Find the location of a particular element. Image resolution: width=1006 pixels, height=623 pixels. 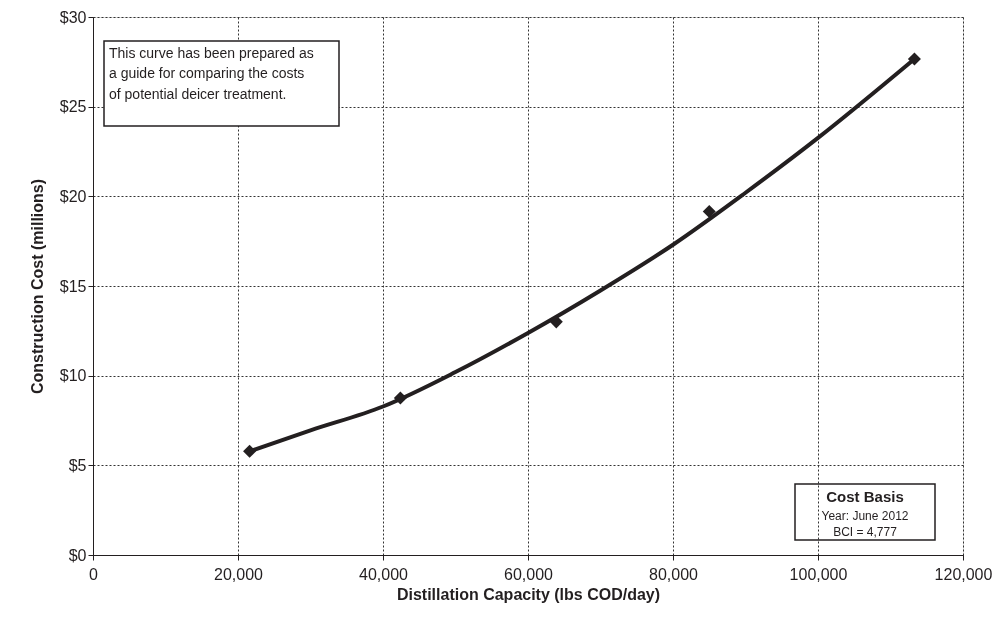

x-tick-label: 0 is located at coordinates (94, 574).